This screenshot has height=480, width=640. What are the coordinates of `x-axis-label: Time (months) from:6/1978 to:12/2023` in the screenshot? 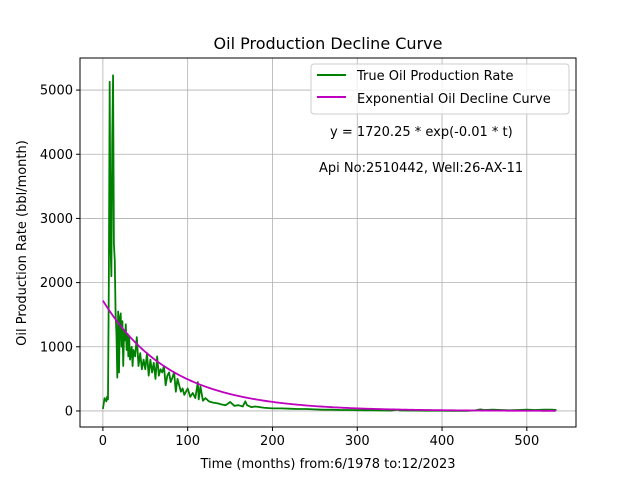 It's located at (327, 464).